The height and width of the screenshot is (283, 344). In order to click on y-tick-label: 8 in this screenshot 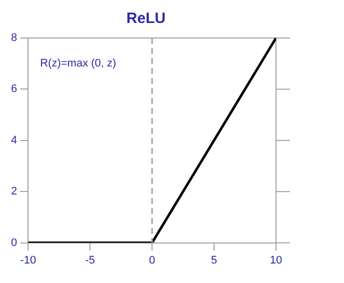, I will do `click(14, 38)`.